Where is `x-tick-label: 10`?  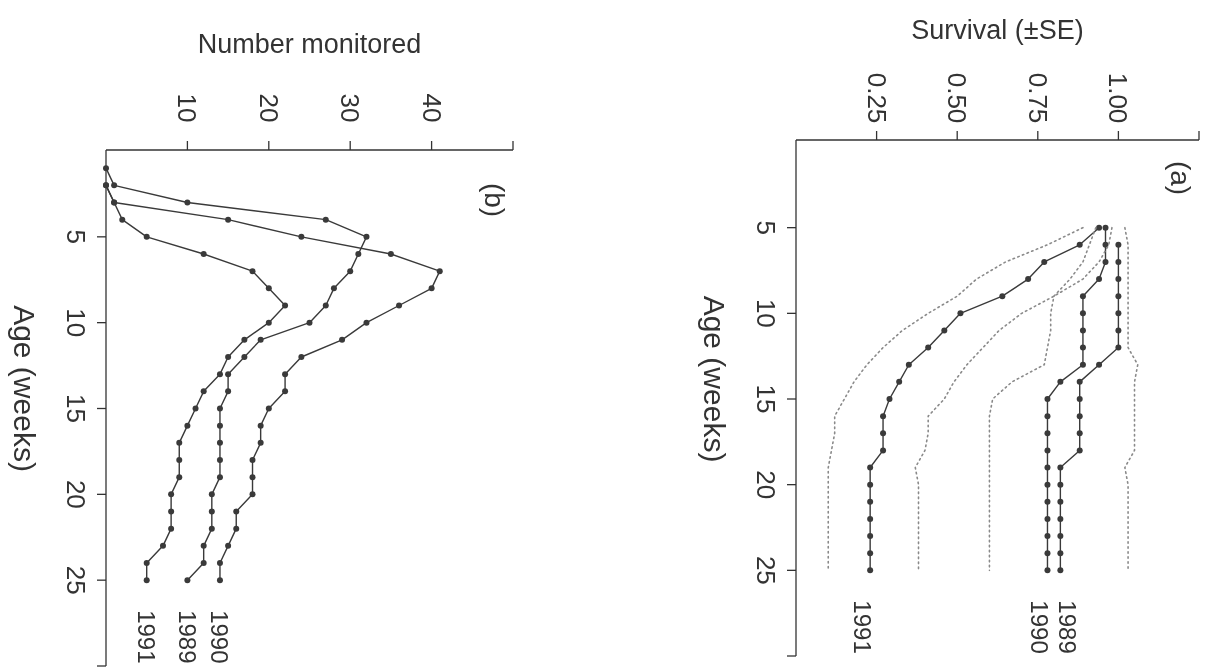
x-tick-label: 10 is located at coordinates (187, 108).